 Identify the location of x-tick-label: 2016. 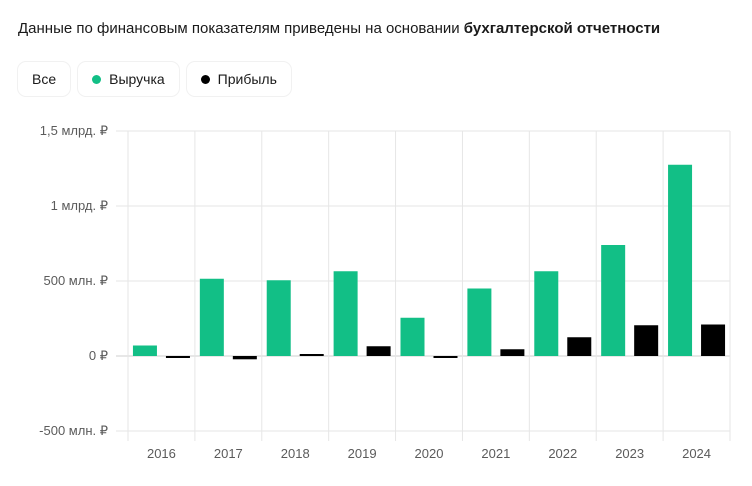
(161, 453).